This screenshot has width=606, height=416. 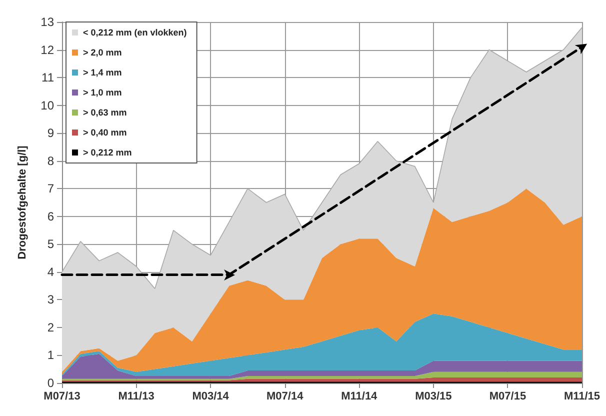 What do you see at coordinates (50, 161) in the screenshot?
I see `y-tick-label: 8` at bounding box center [50, 161].